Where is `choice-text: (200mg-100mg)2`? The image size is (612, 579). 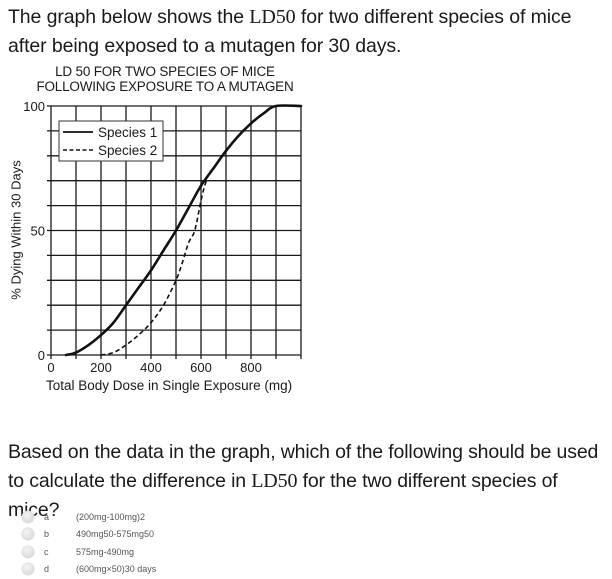 choice-text: (200mg-100mg)2 is located at coordinates (111, 516).